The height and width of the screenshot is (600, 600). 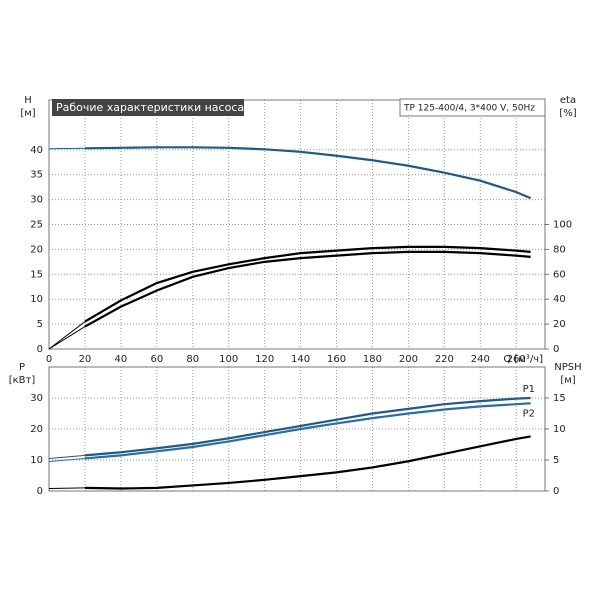 I want to click on chart-title: Рабочие характеристики насоса, so click(x=150, y=107).